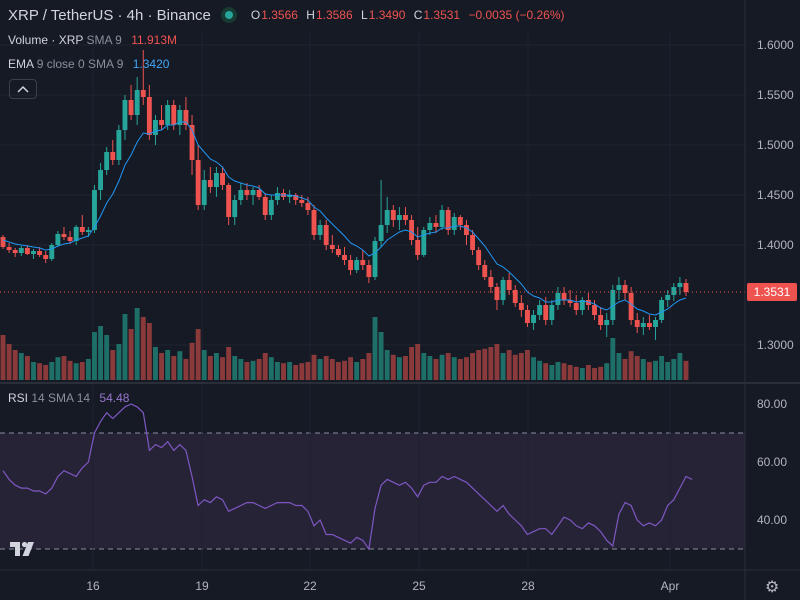 The width and height of the screenshot is (800, 600). What do you see at coordinates (775, 345) in the screenshot?
I see `price-axis-label: 1.3000` at bounding box center [775, 345].